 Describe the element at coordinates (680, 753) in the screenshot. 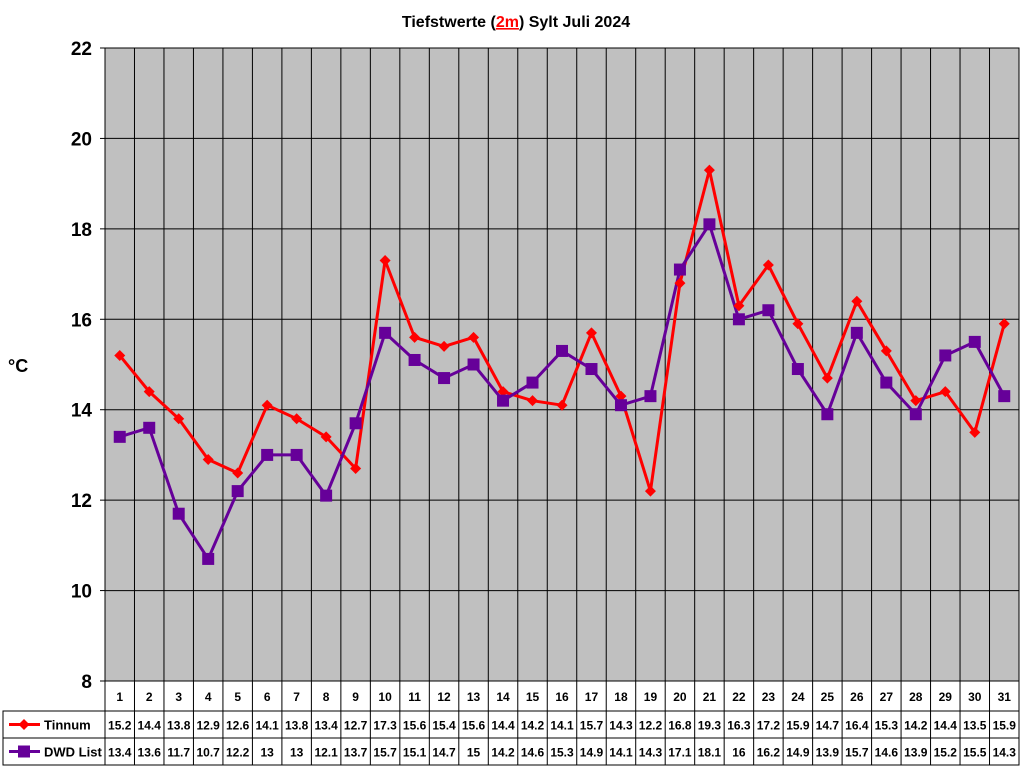

I see `data-table-cell: 17.1` at that location.